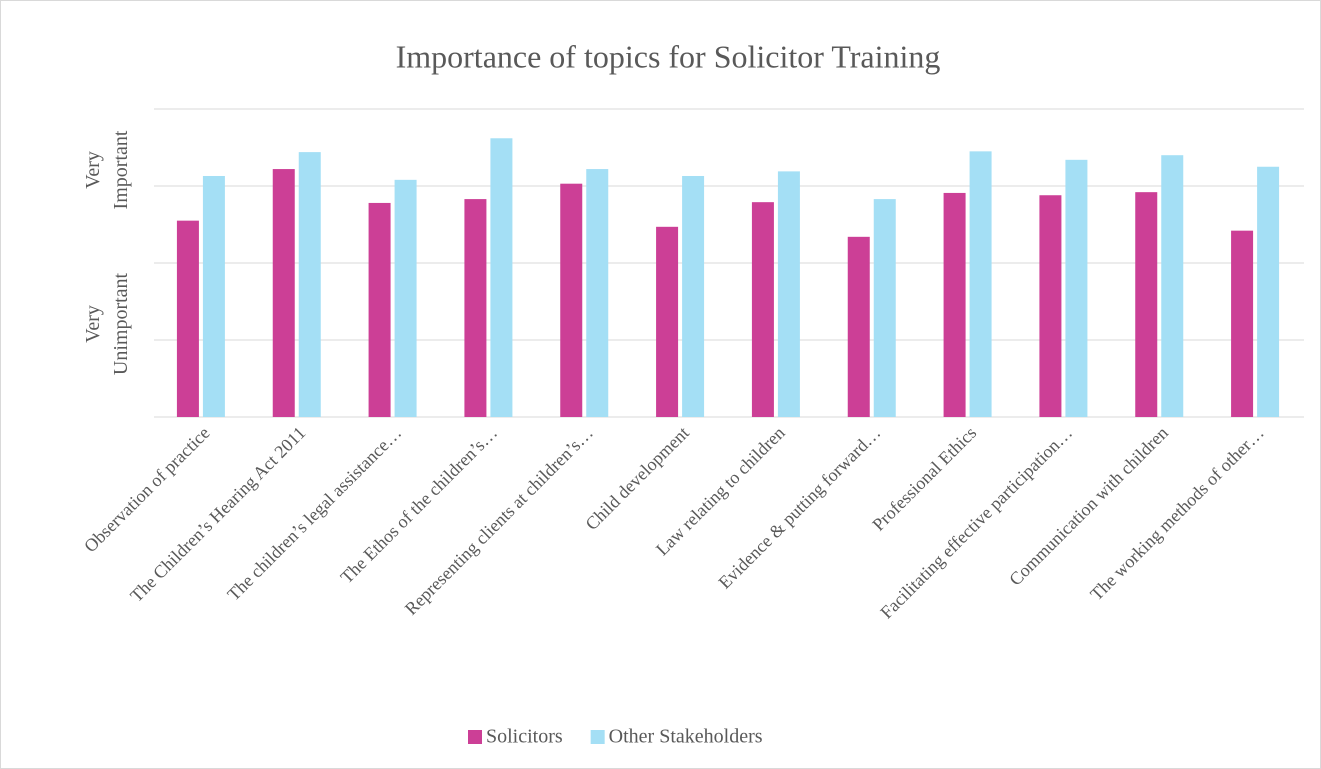 The width and height of the screenshot is (1321, 769). Describe the element at coordinates (121, 169) in the screenshot. I see `y-axis-label-line: Important` at that location.